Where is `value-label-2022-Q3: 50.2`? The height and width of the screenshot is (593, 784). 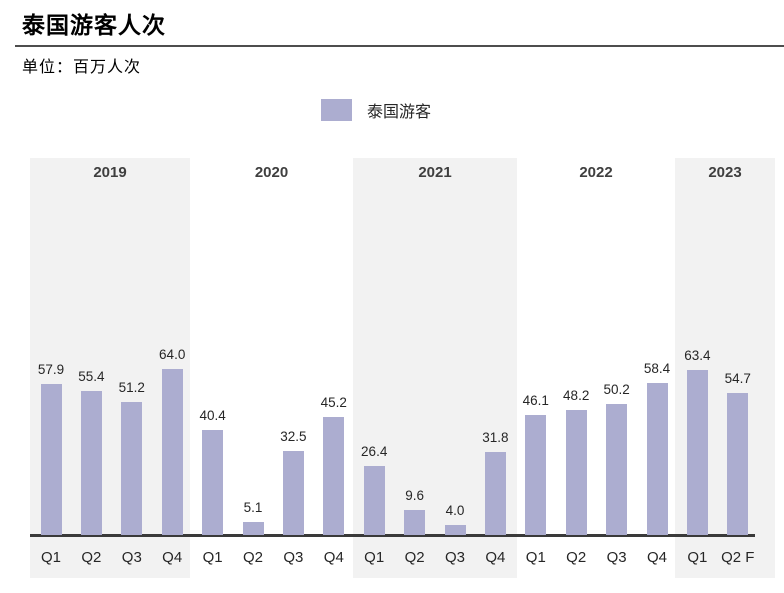
value-label-2022-Q3: 50.2 is located at coordinates (616, 390).